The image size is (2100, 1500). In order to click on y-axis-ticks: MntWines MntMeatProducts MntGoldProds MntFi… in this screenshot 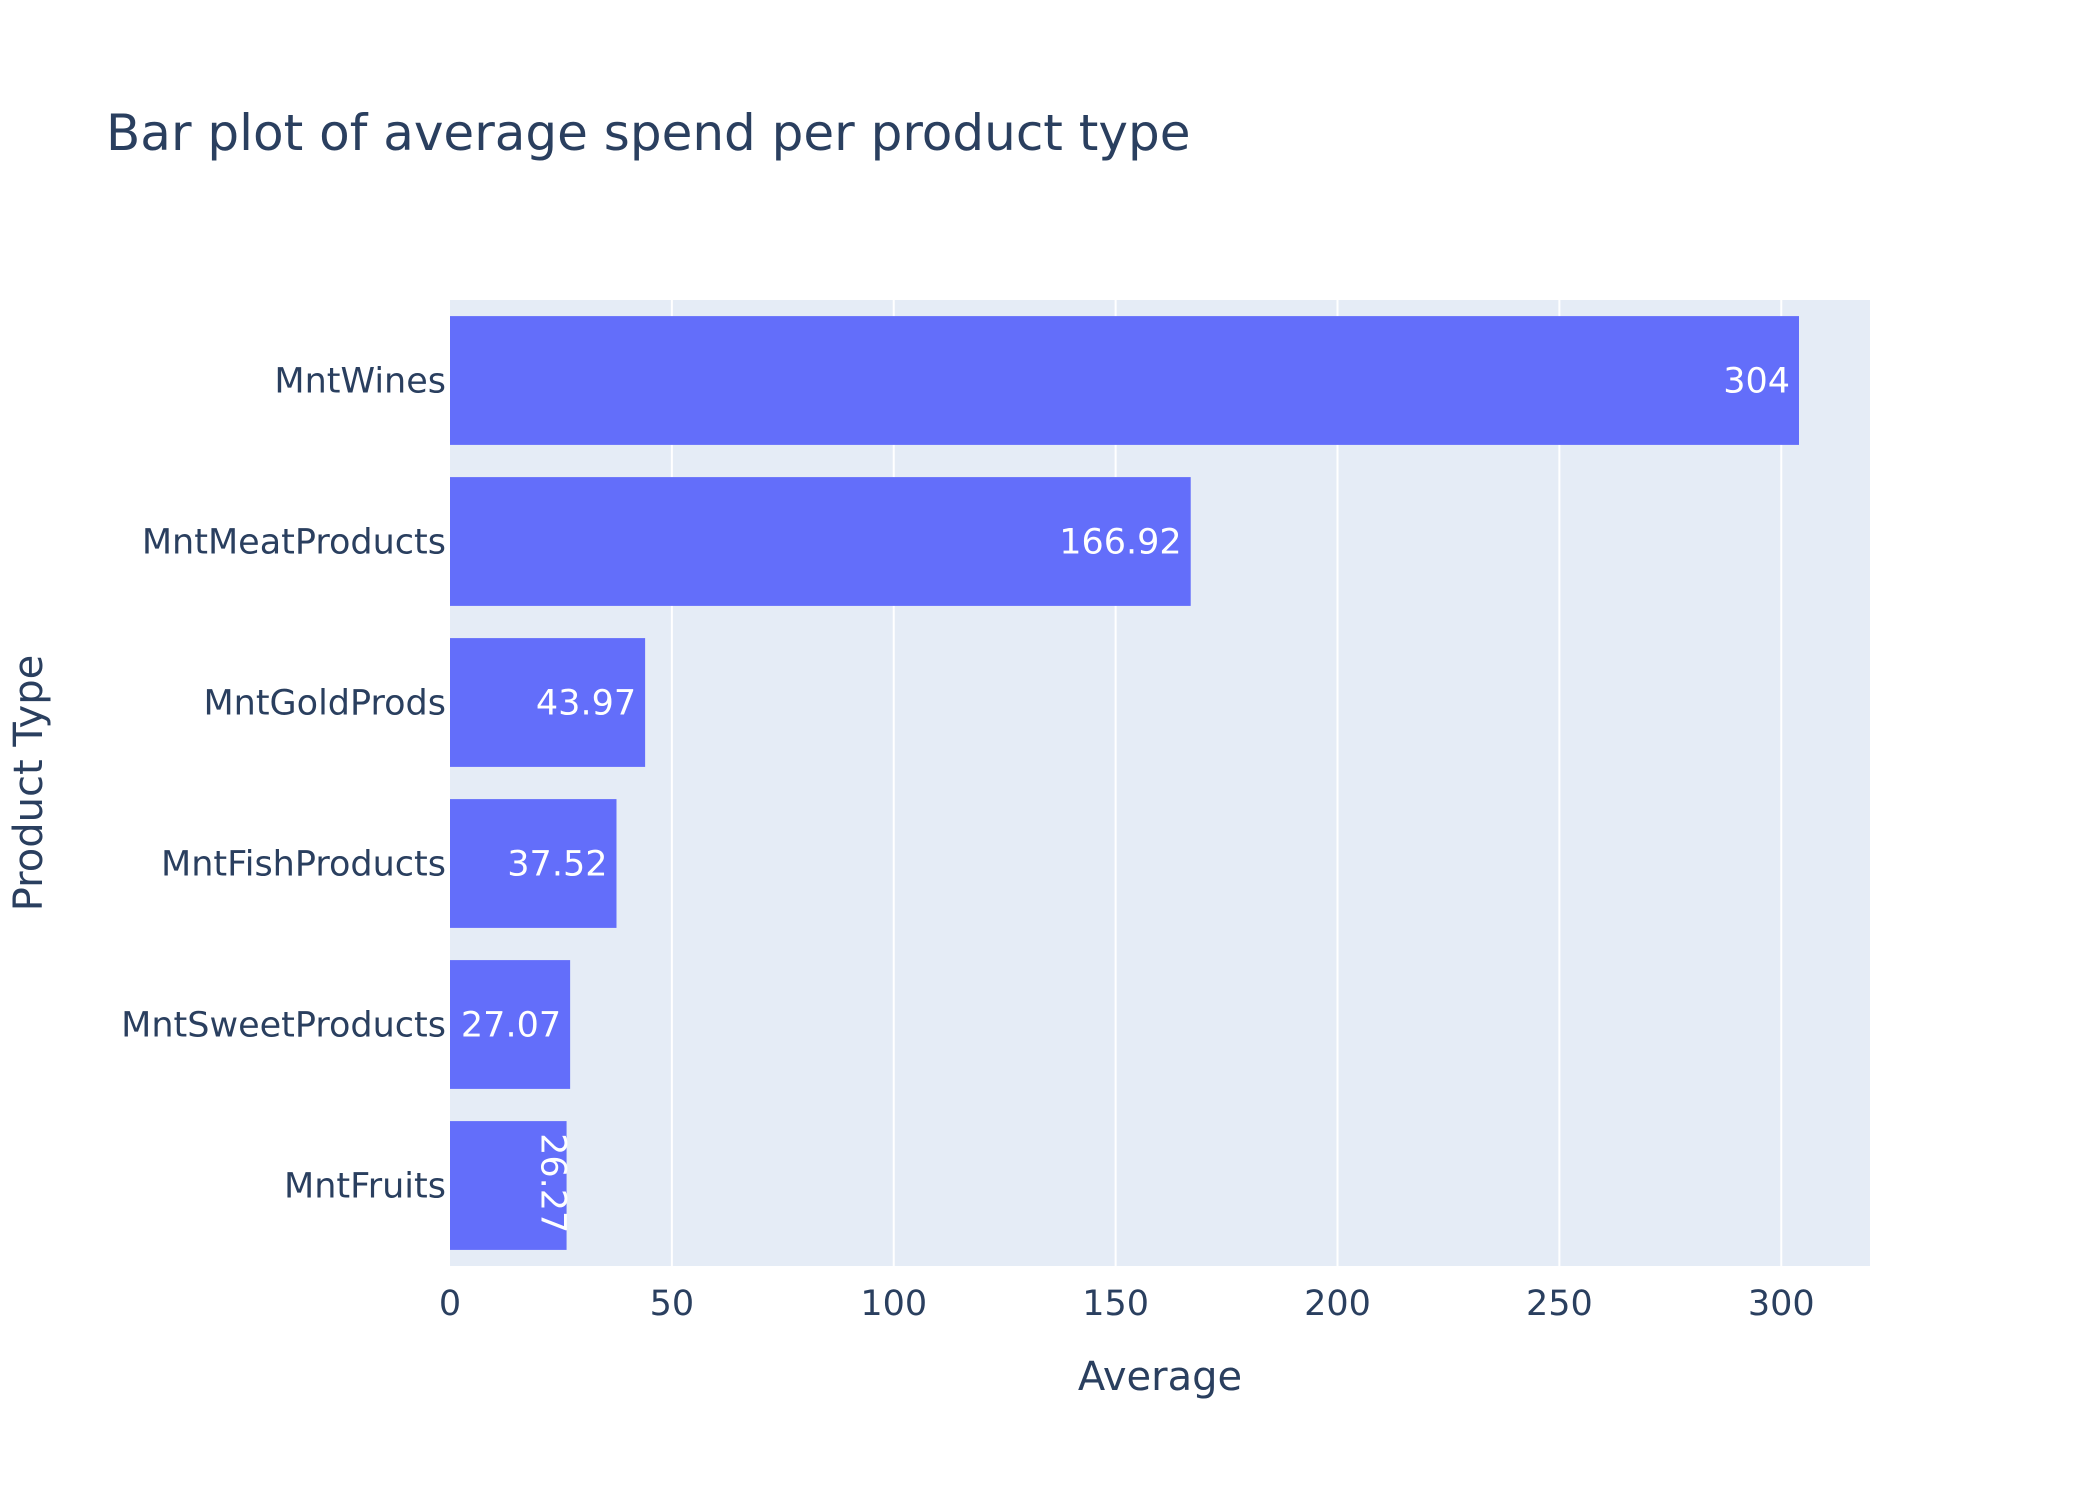, I will do `click(283, 784)`.